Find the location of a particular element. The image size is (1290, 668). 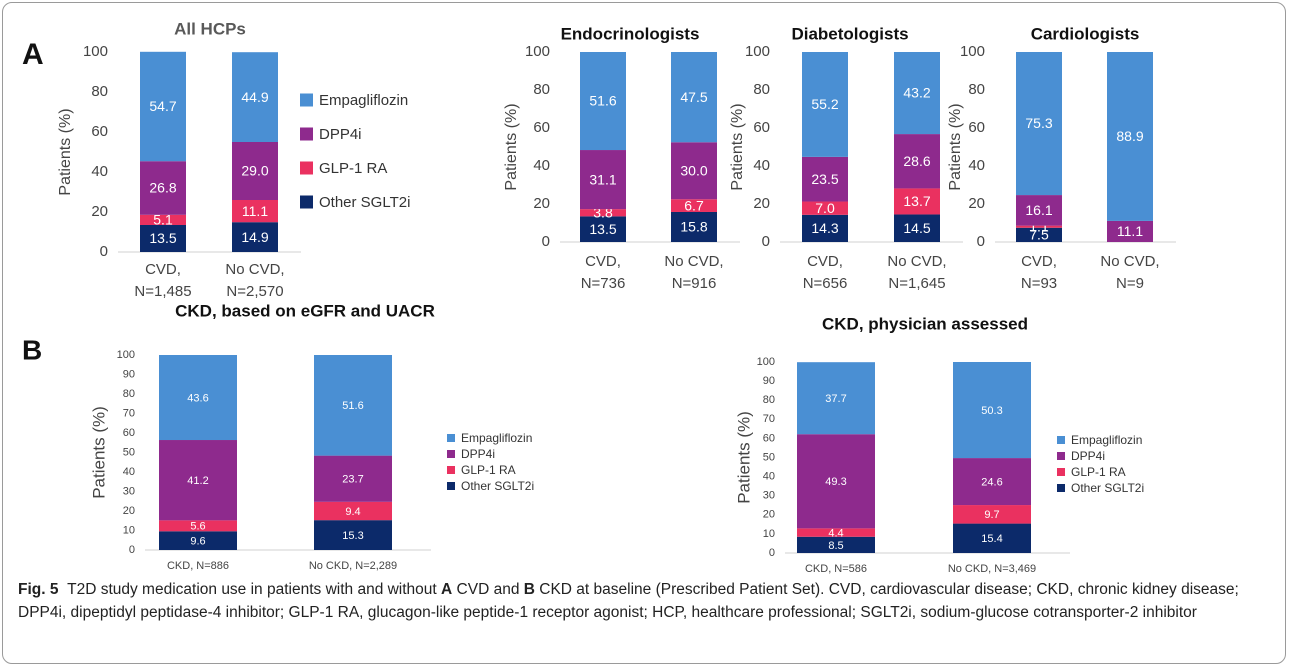

legend-label: DPP4i is located at coordinates (340, 134).